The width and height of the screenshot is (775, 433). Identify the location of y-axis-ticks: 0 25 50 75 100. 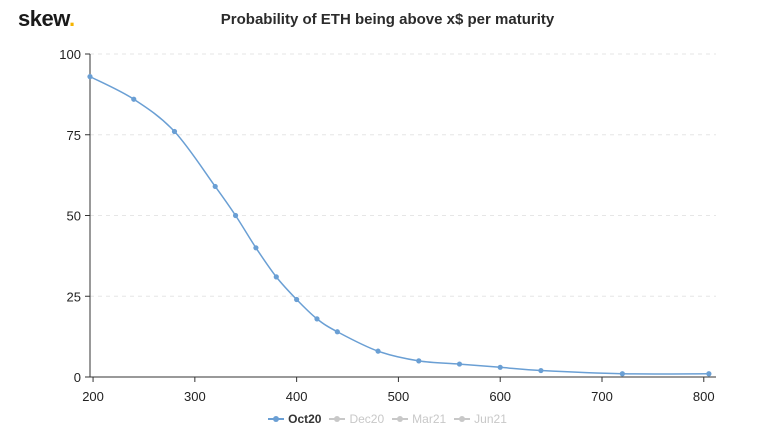
(74, 216).